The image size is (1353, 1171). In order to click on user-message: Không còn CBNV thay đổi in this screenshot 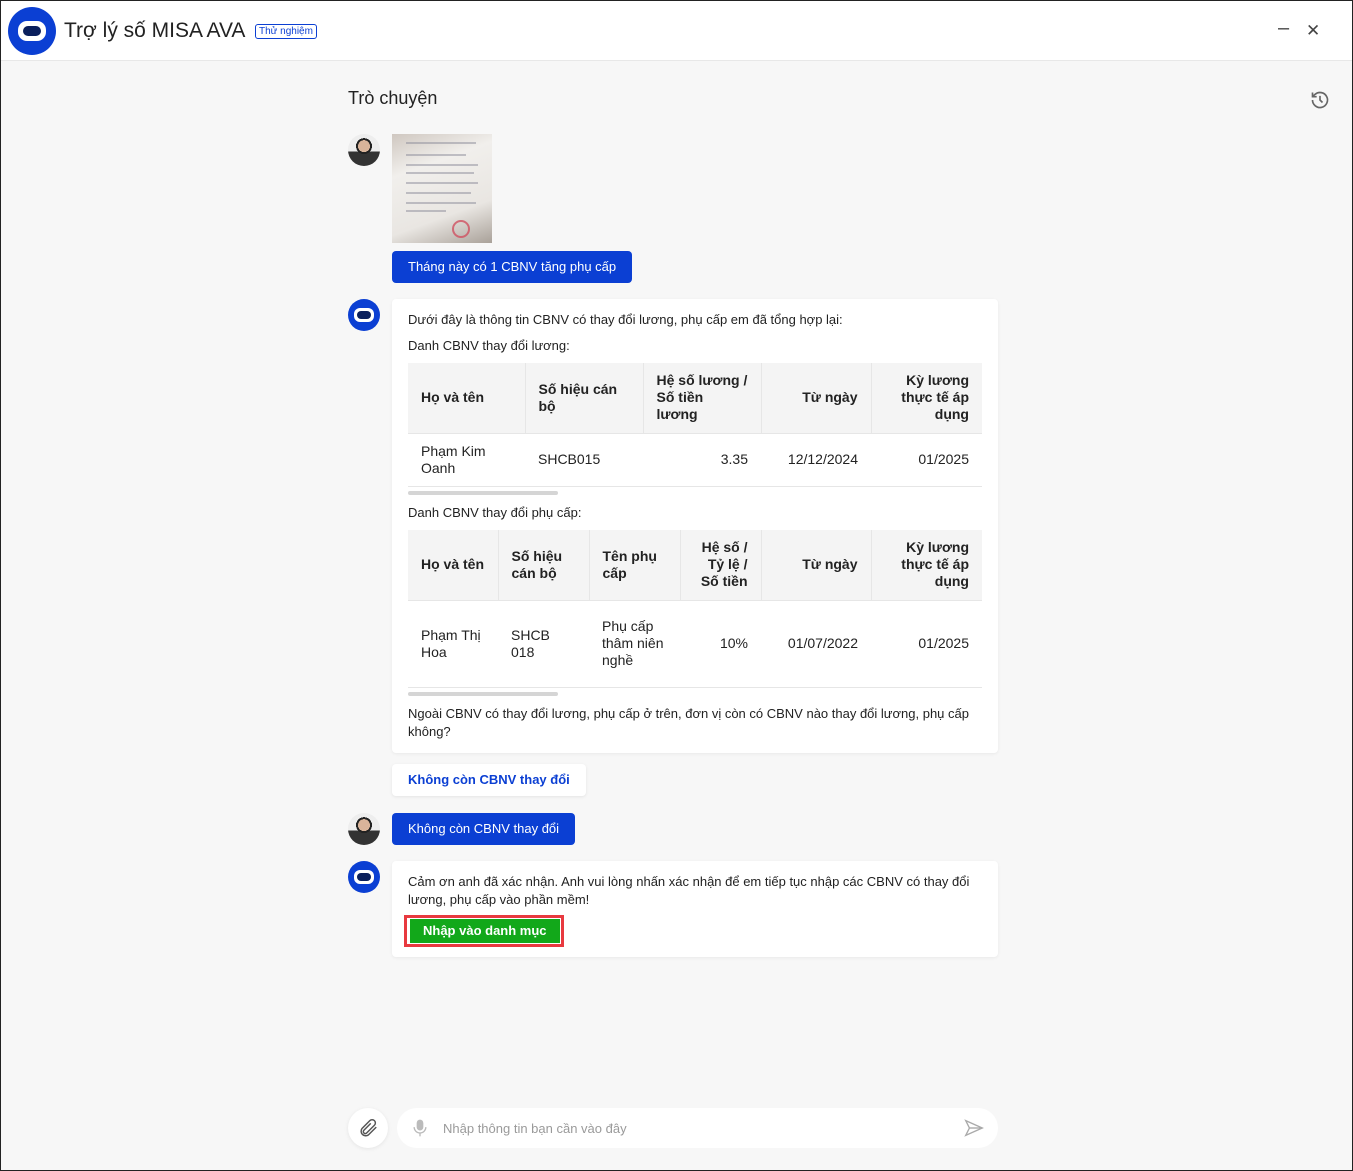, I will do `click(484, 829)`.